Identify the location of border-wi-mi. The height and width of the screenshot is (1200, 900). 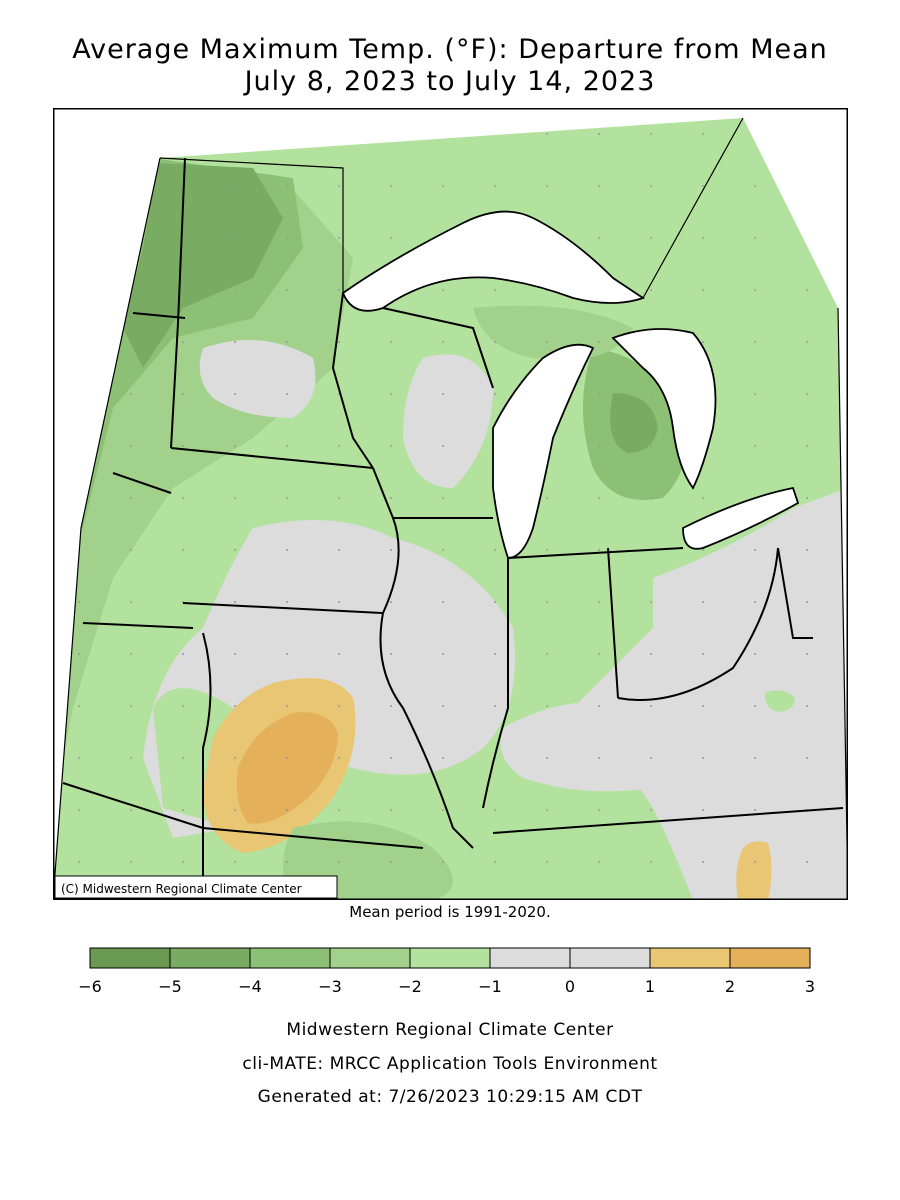
(438, 348).